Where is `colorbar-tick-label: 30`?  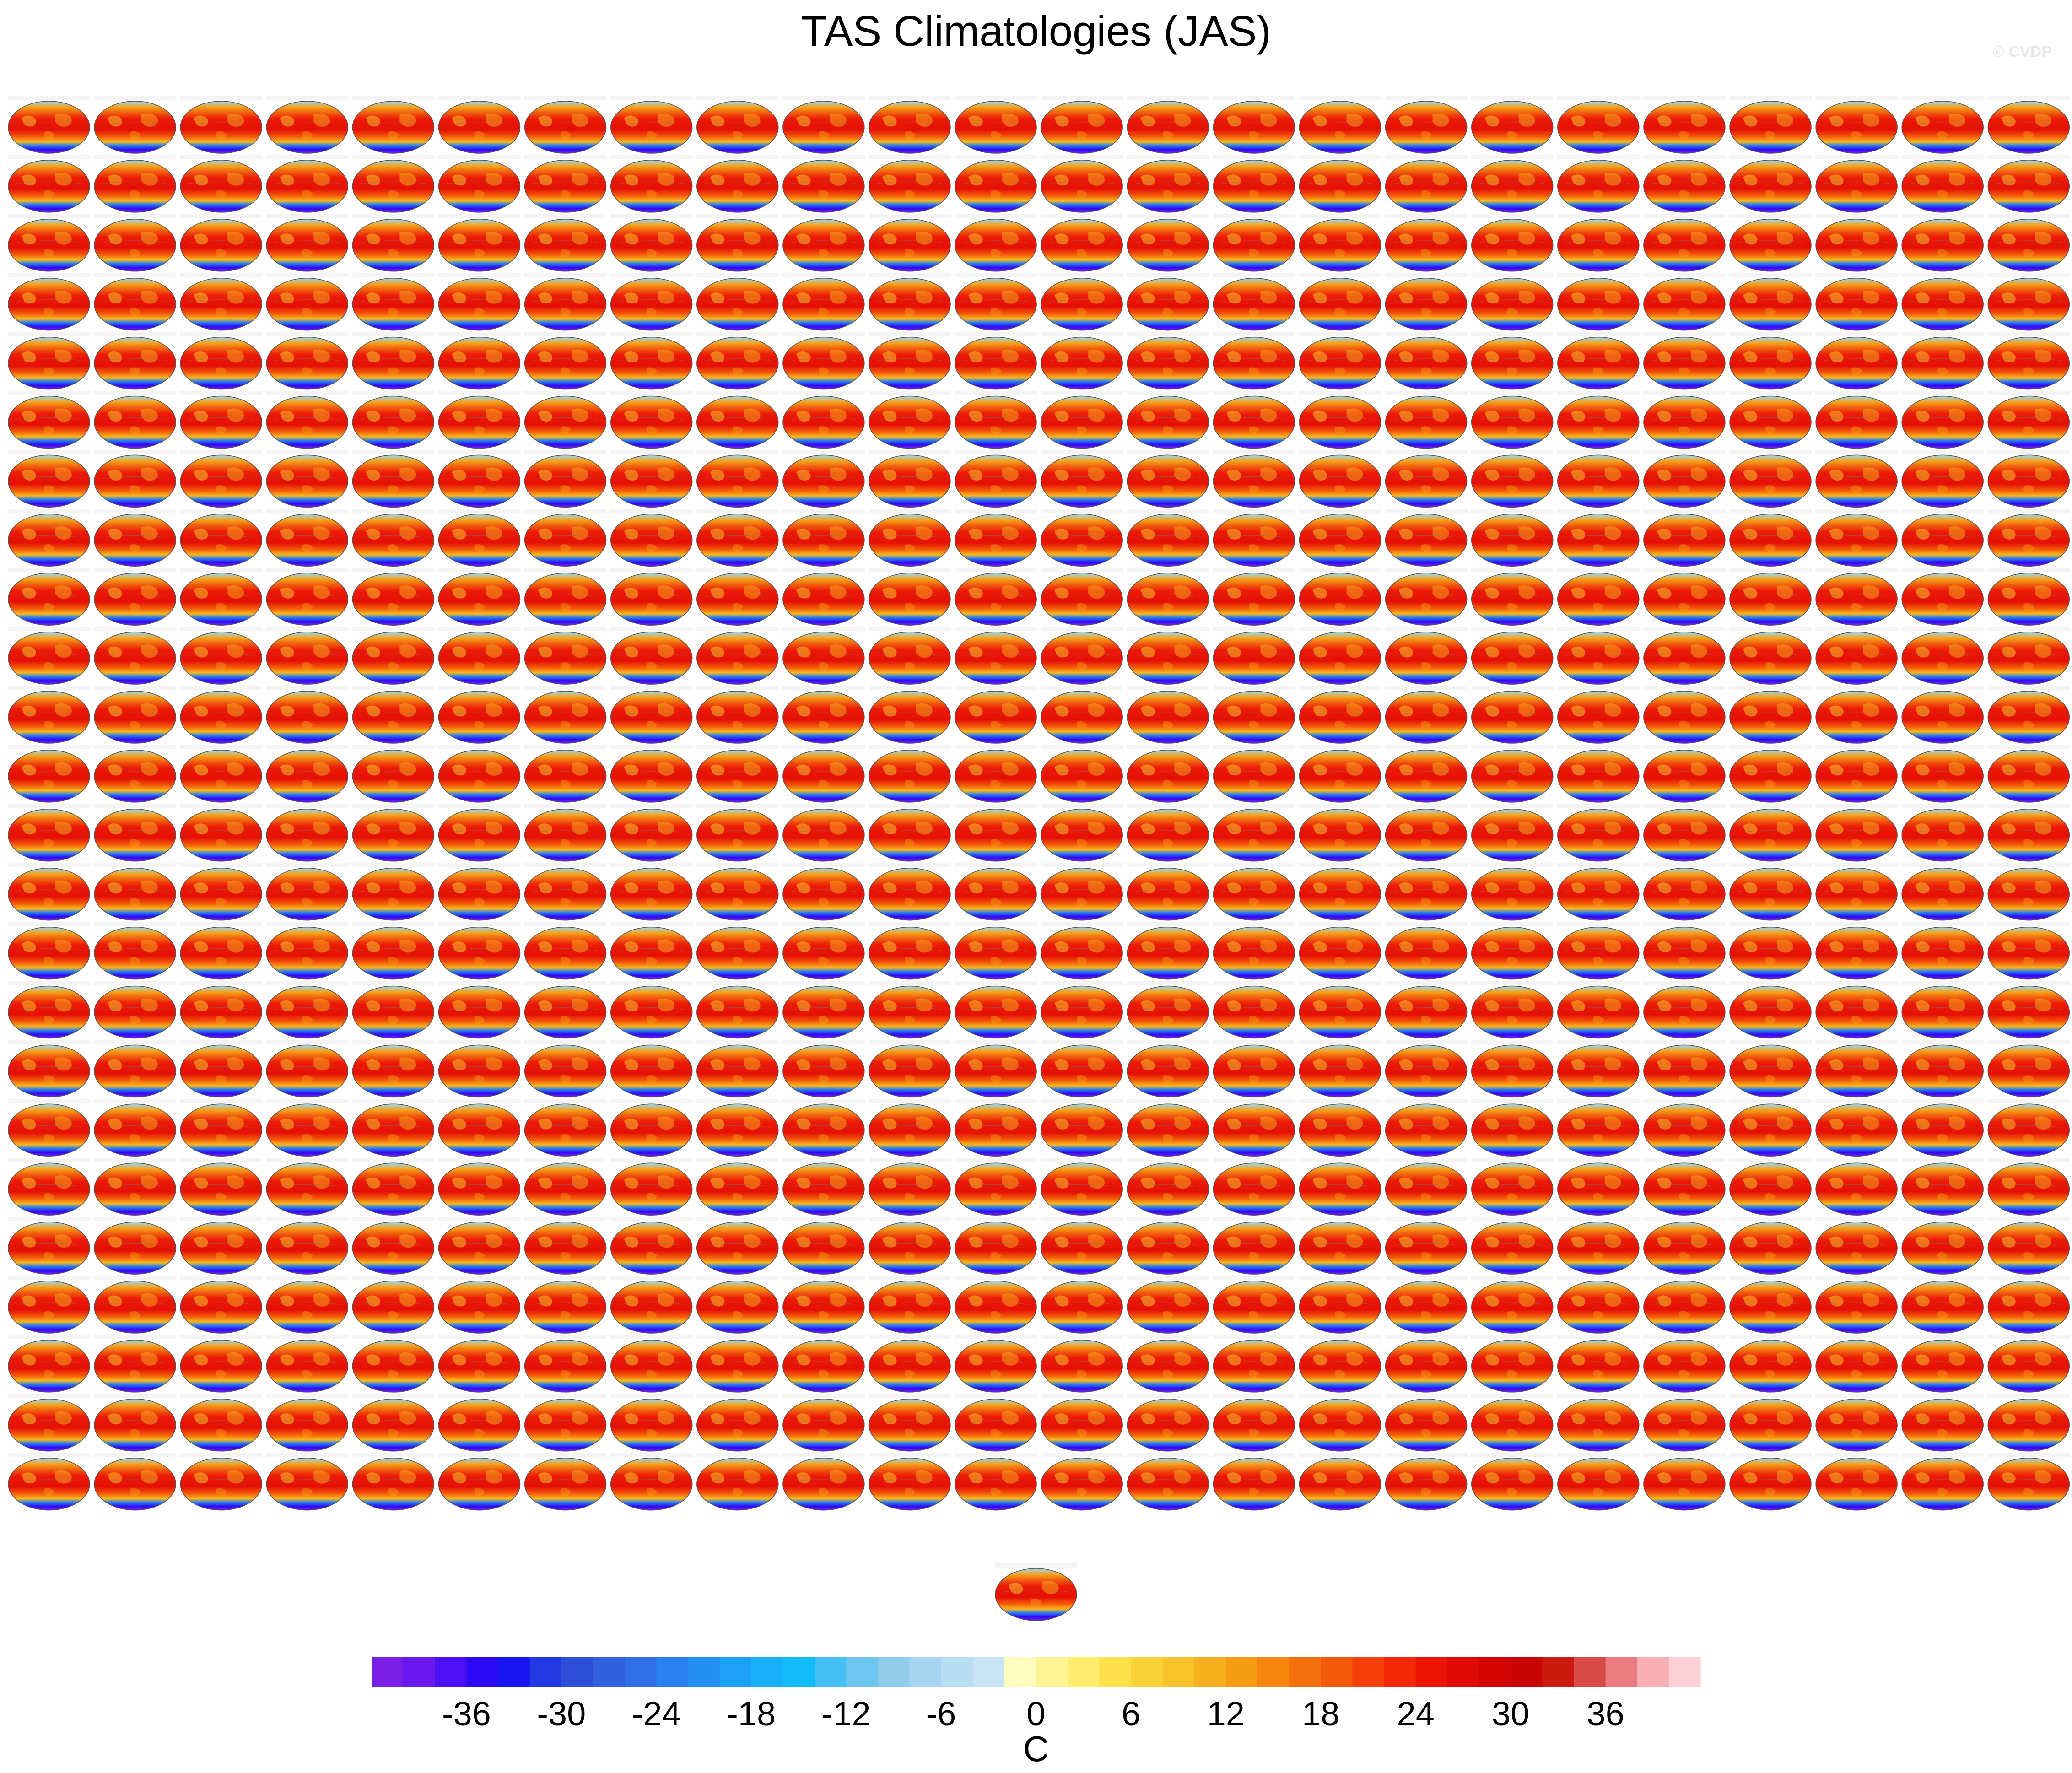
colorbar-tick-label: 30 is located at coordinates (1510, 1714).